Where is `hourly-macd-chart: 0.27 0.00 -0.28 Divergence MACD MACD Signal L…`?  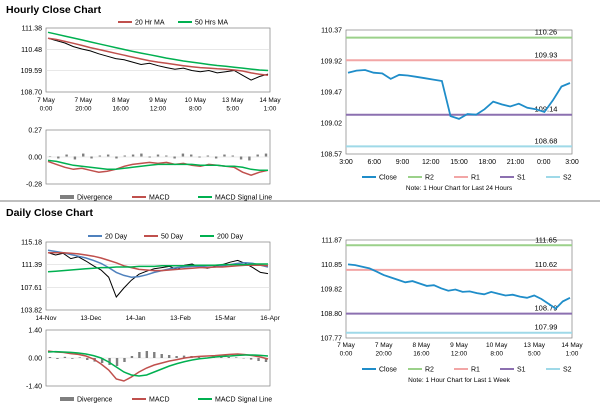 hourly-macd-chart: 0.27 0.00 -0.28 Divergence MACD MACD Signal L… is located at coordinates (149, 165).